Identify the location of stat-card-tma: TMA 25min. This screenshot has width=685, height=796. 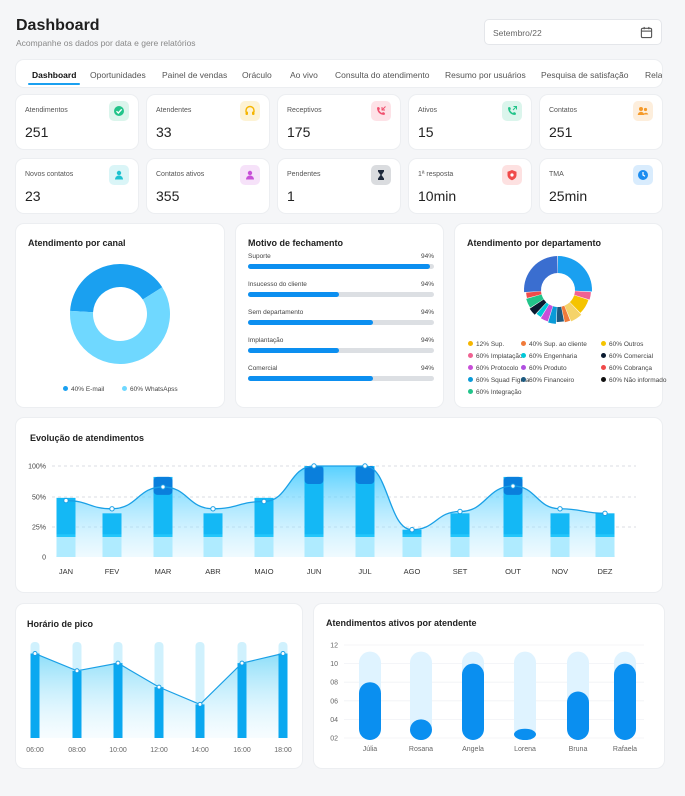
(601, 186).